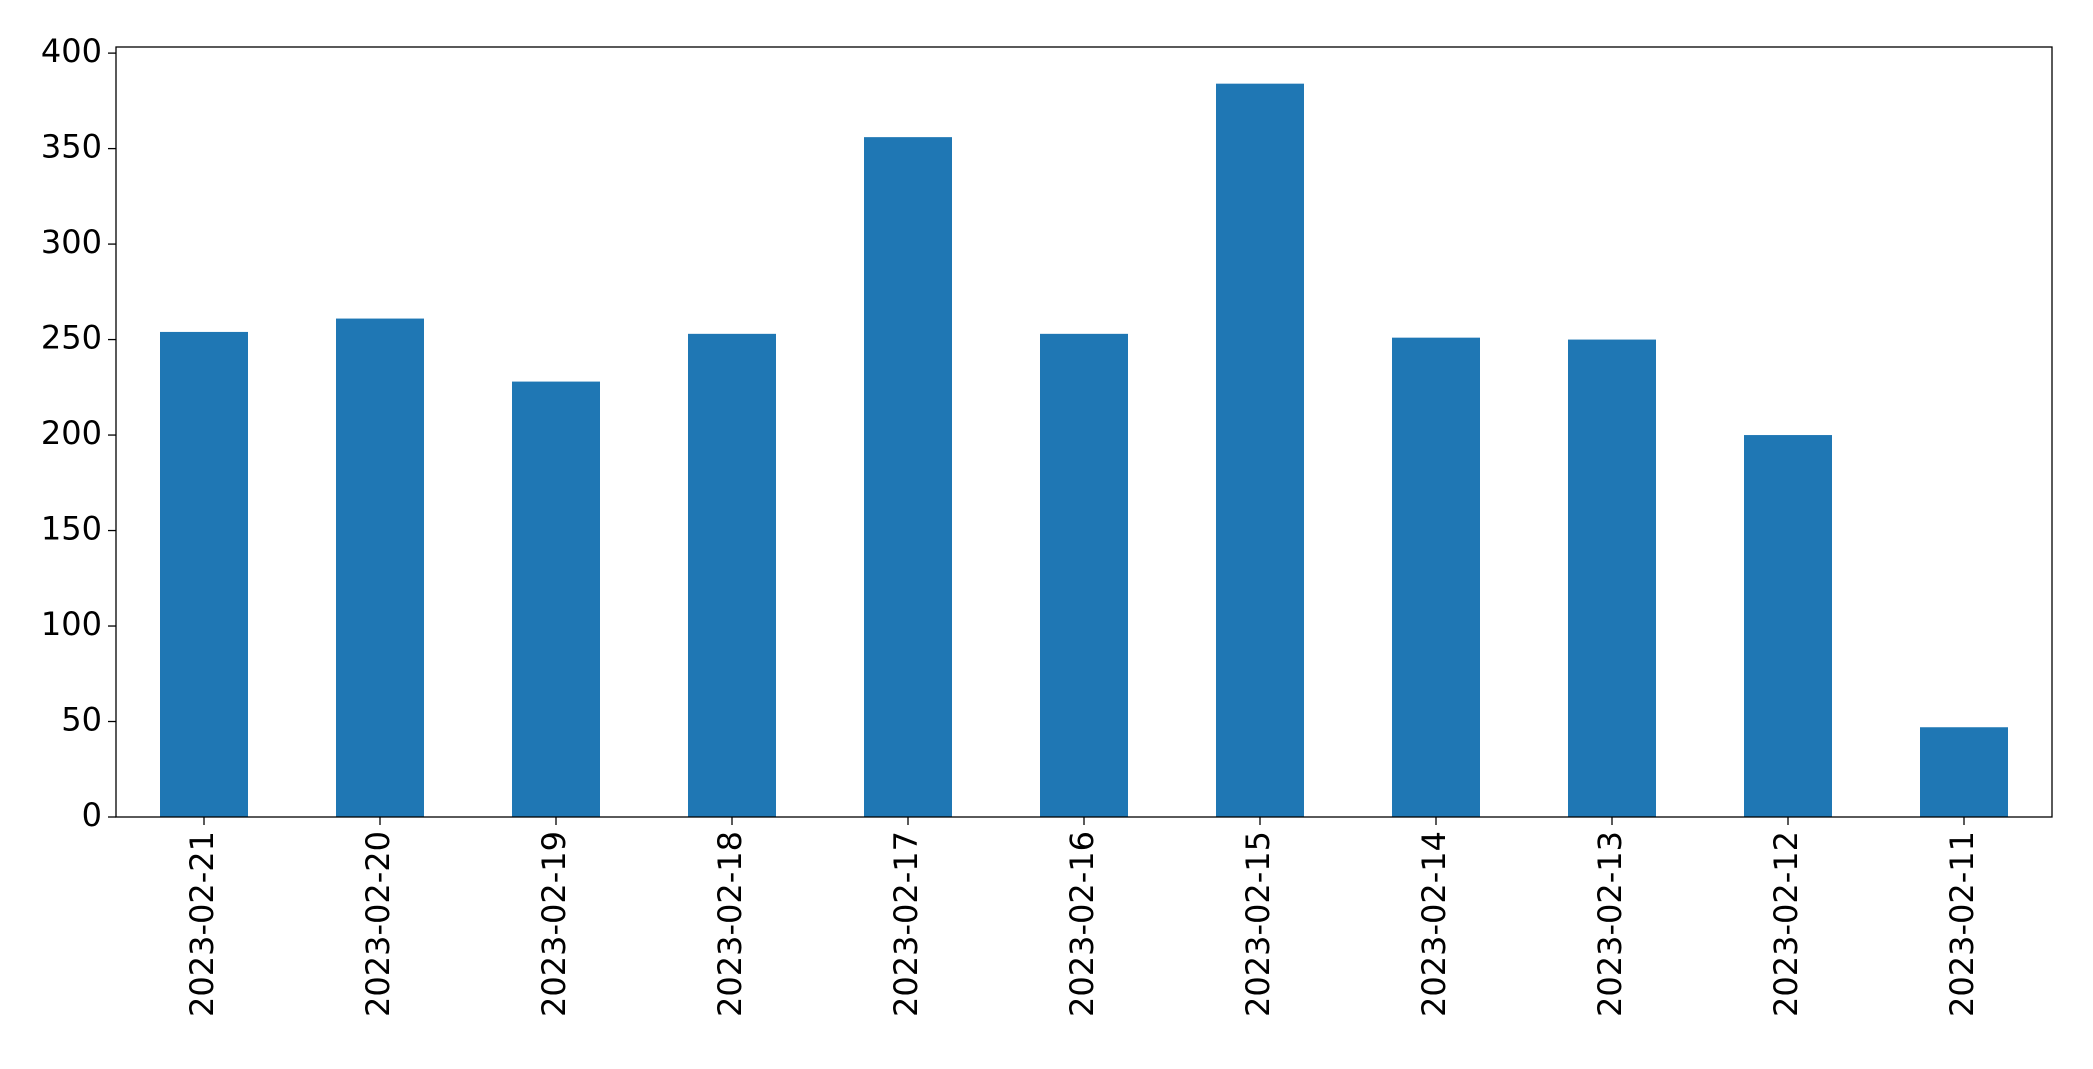 This screenshot has height=1069, width=2093. Describe the element at coordinates (71, 624) in the screenshot. I see `y-tick-label: 100` at that location.